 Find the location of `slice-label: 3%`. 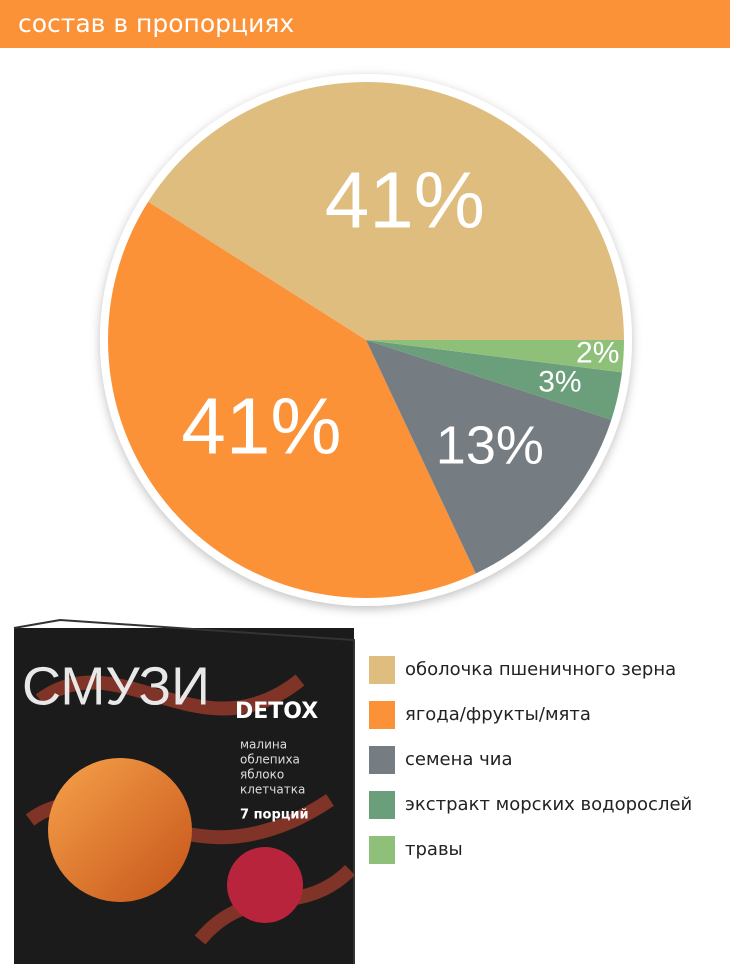

slice-label: 3% is located at coordinates (559, 381).